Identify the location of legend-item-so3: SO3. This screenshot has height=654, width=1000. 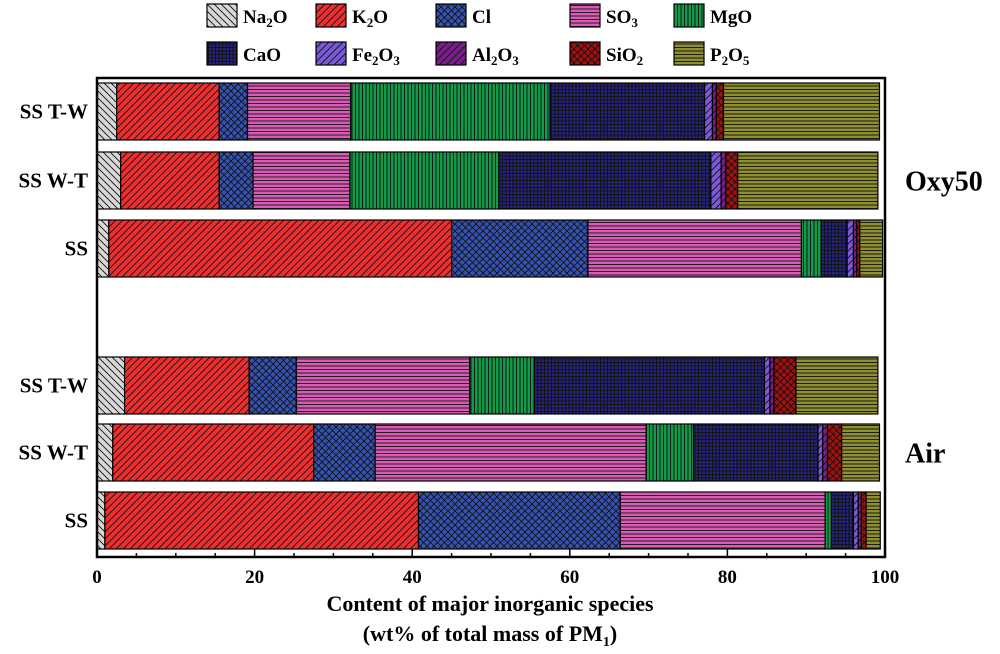
(603, 16).